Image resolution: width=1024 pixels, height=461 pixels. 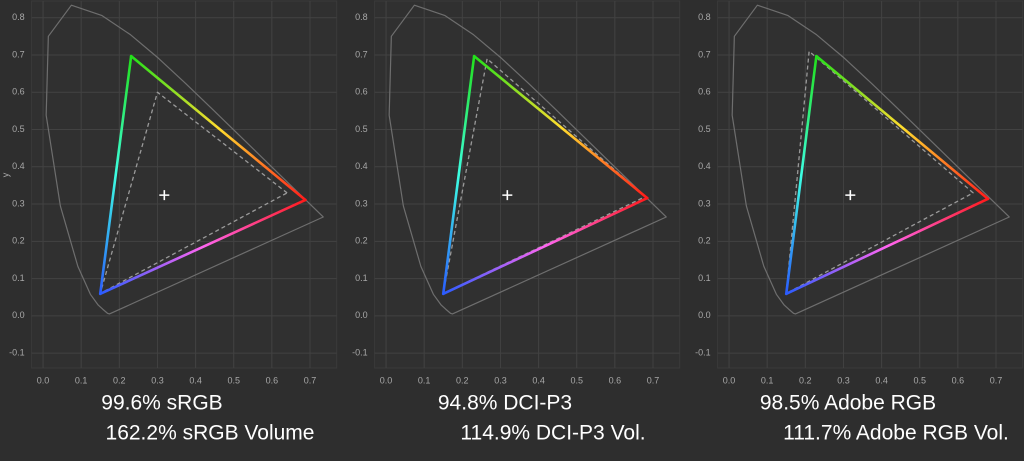 What do you see at coordinates (848, 403) in the screenshot?
I see `coverage-label: 98.5% Adobe RGB` at bounding box center [848, 403].